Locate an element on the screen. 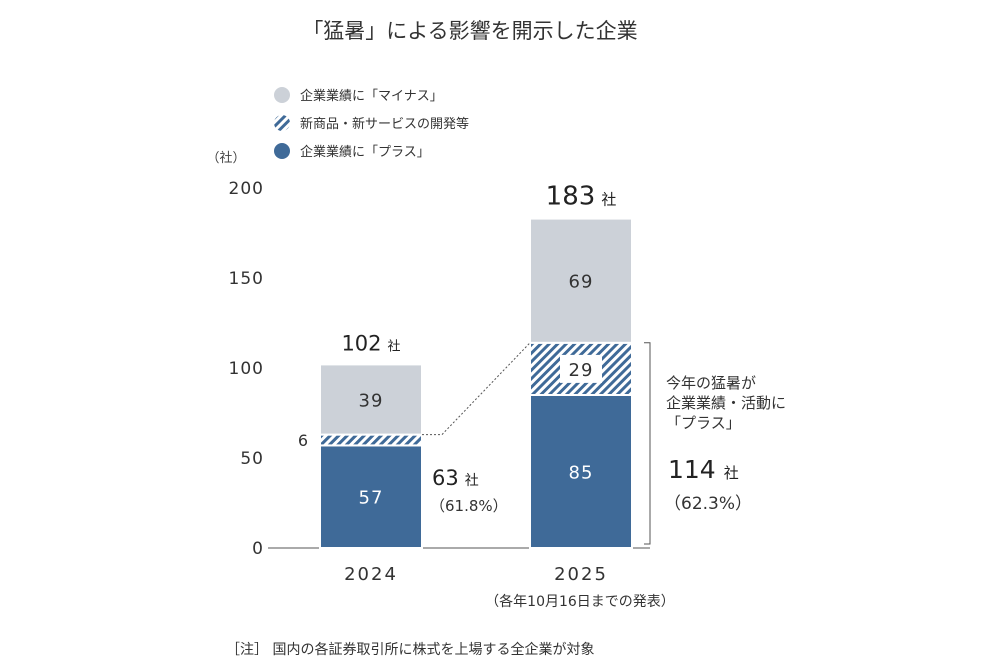  x-tick-label: 2025 is located at coordinates (581, 574).